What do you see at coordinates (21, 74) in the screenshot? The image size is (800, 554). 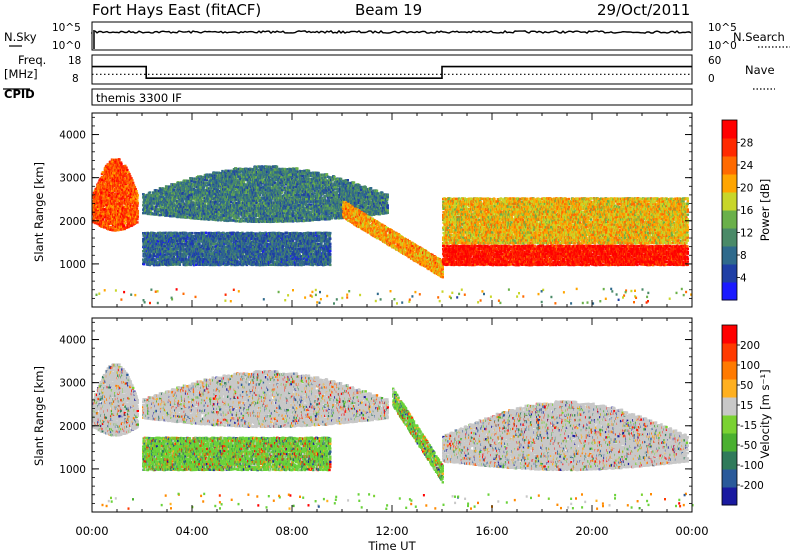 I see `freq-units-label: [MHz]` at bounding box center [21, 74].